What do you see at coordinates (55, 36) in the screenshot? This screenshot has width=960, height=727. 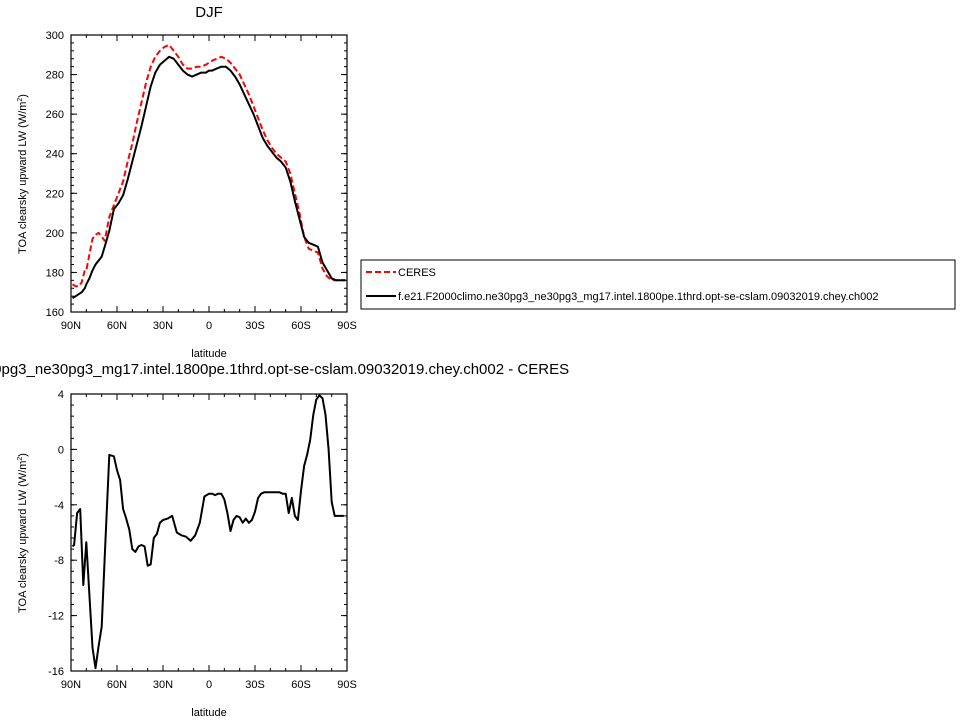 I see `top-chart-y-tick-label: 300` at bounding box center [55, 36].